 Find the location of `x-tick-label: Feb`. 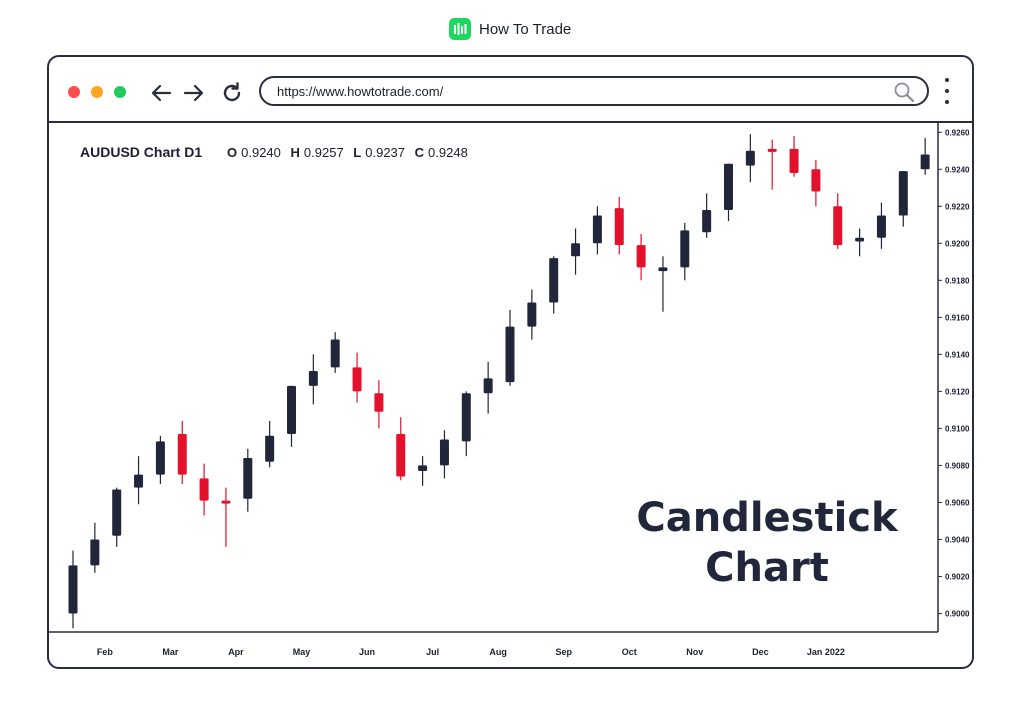

x-tick-label: Feb is located at coordinates (105, 652).